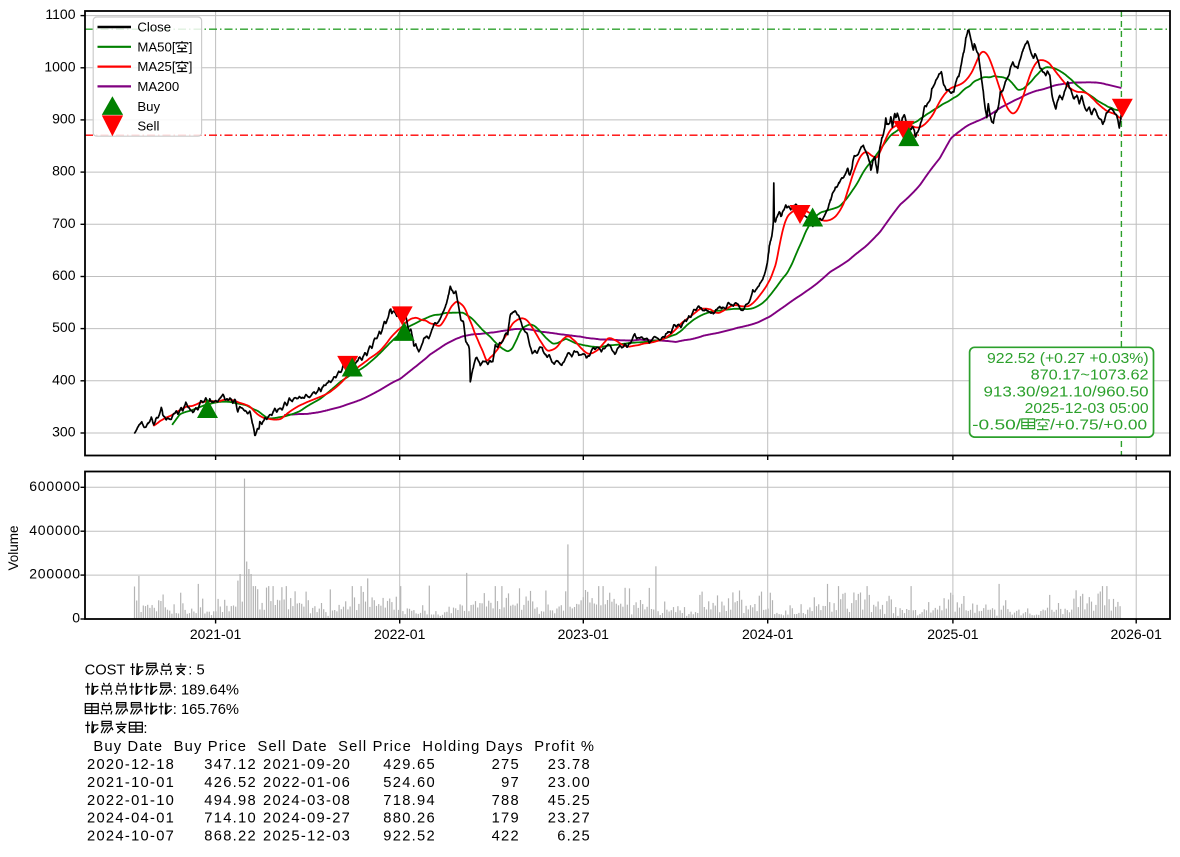  What do you see at coordinates (409, 783) in the screenshot?
I see `svg-text: 524.60` at bounding box center [409, 783].